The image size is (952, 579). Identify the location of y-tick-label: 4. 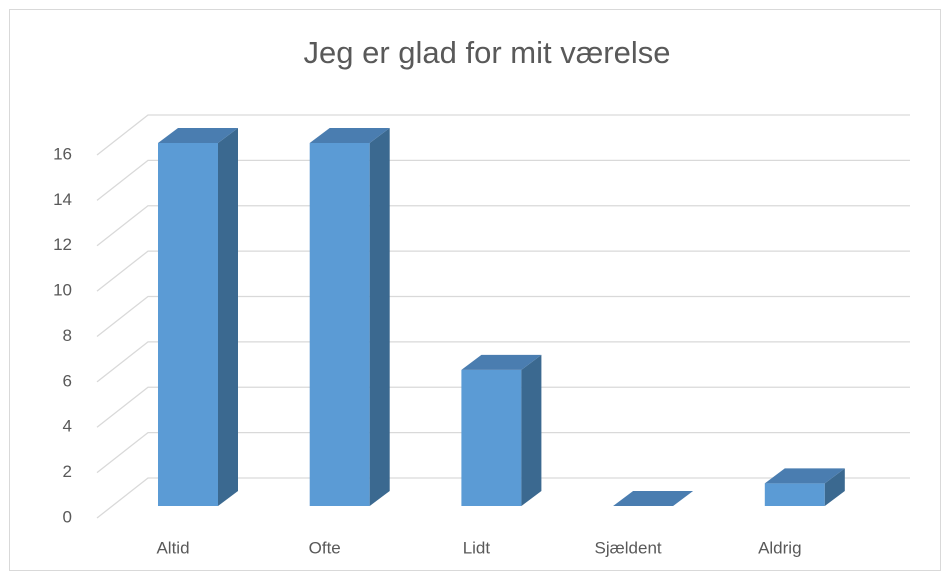
(67, 426).